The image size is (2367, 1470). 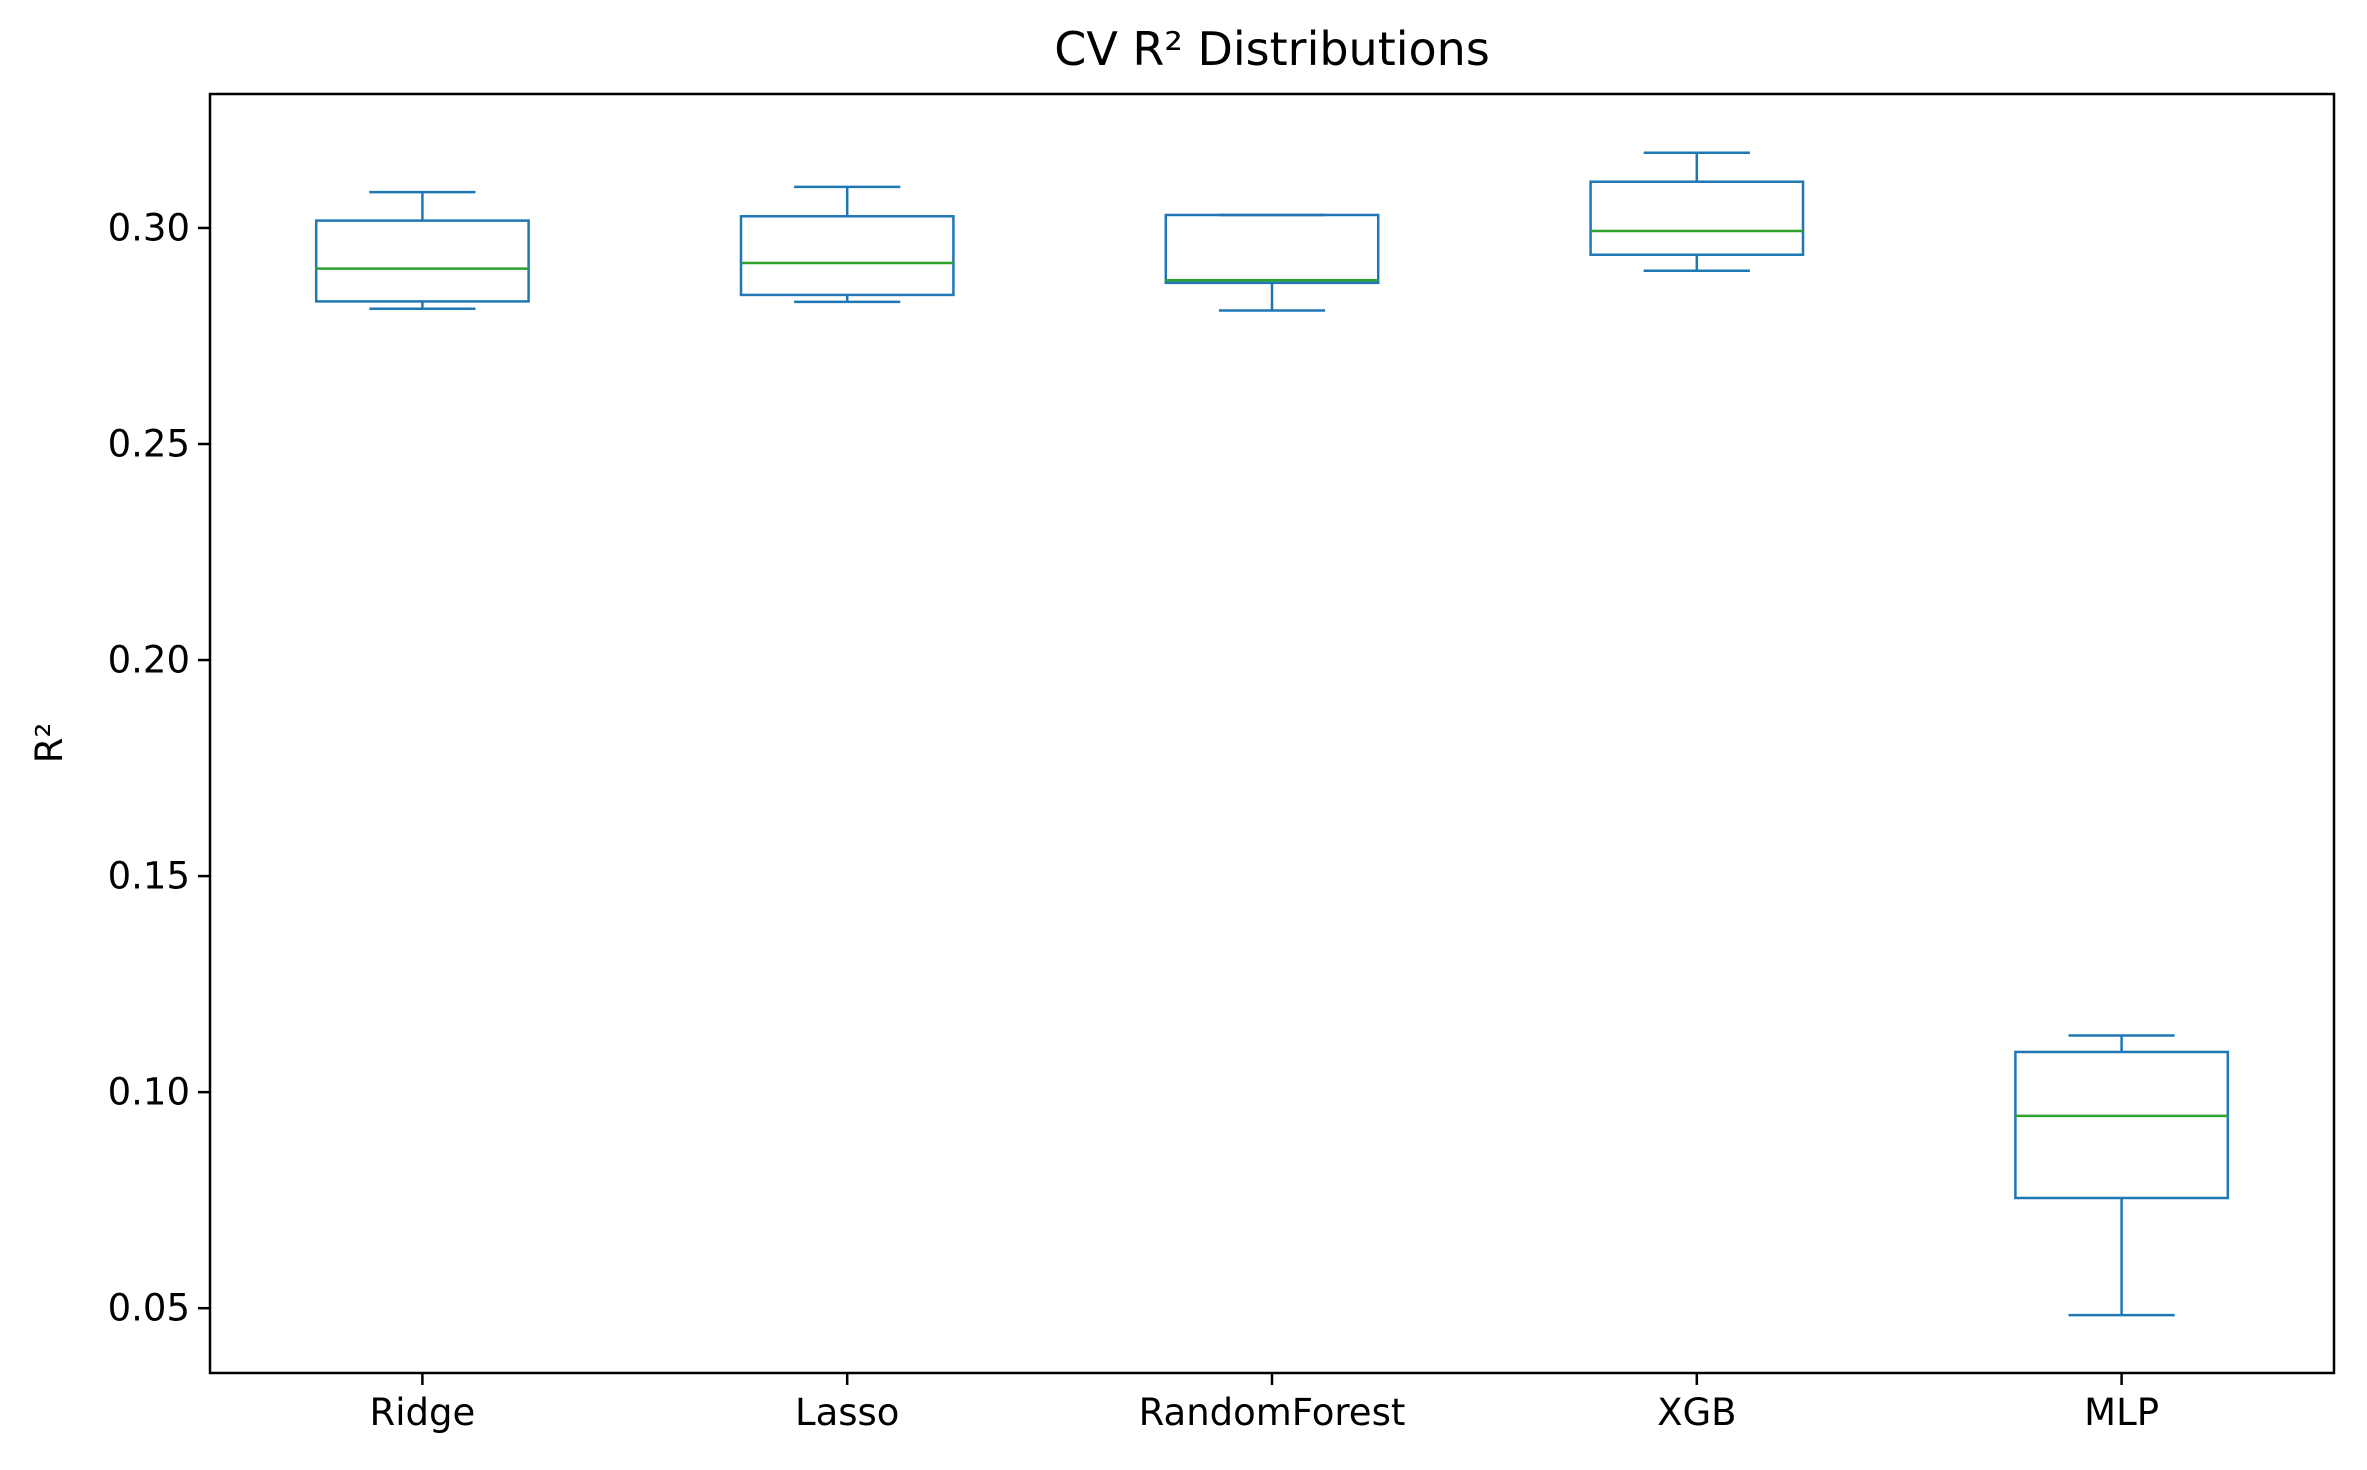 What do you see at coordinates (847, 1412) in the screenshot?
I see `x-tick-label: Lasso` at bounding box center [847, 1412].